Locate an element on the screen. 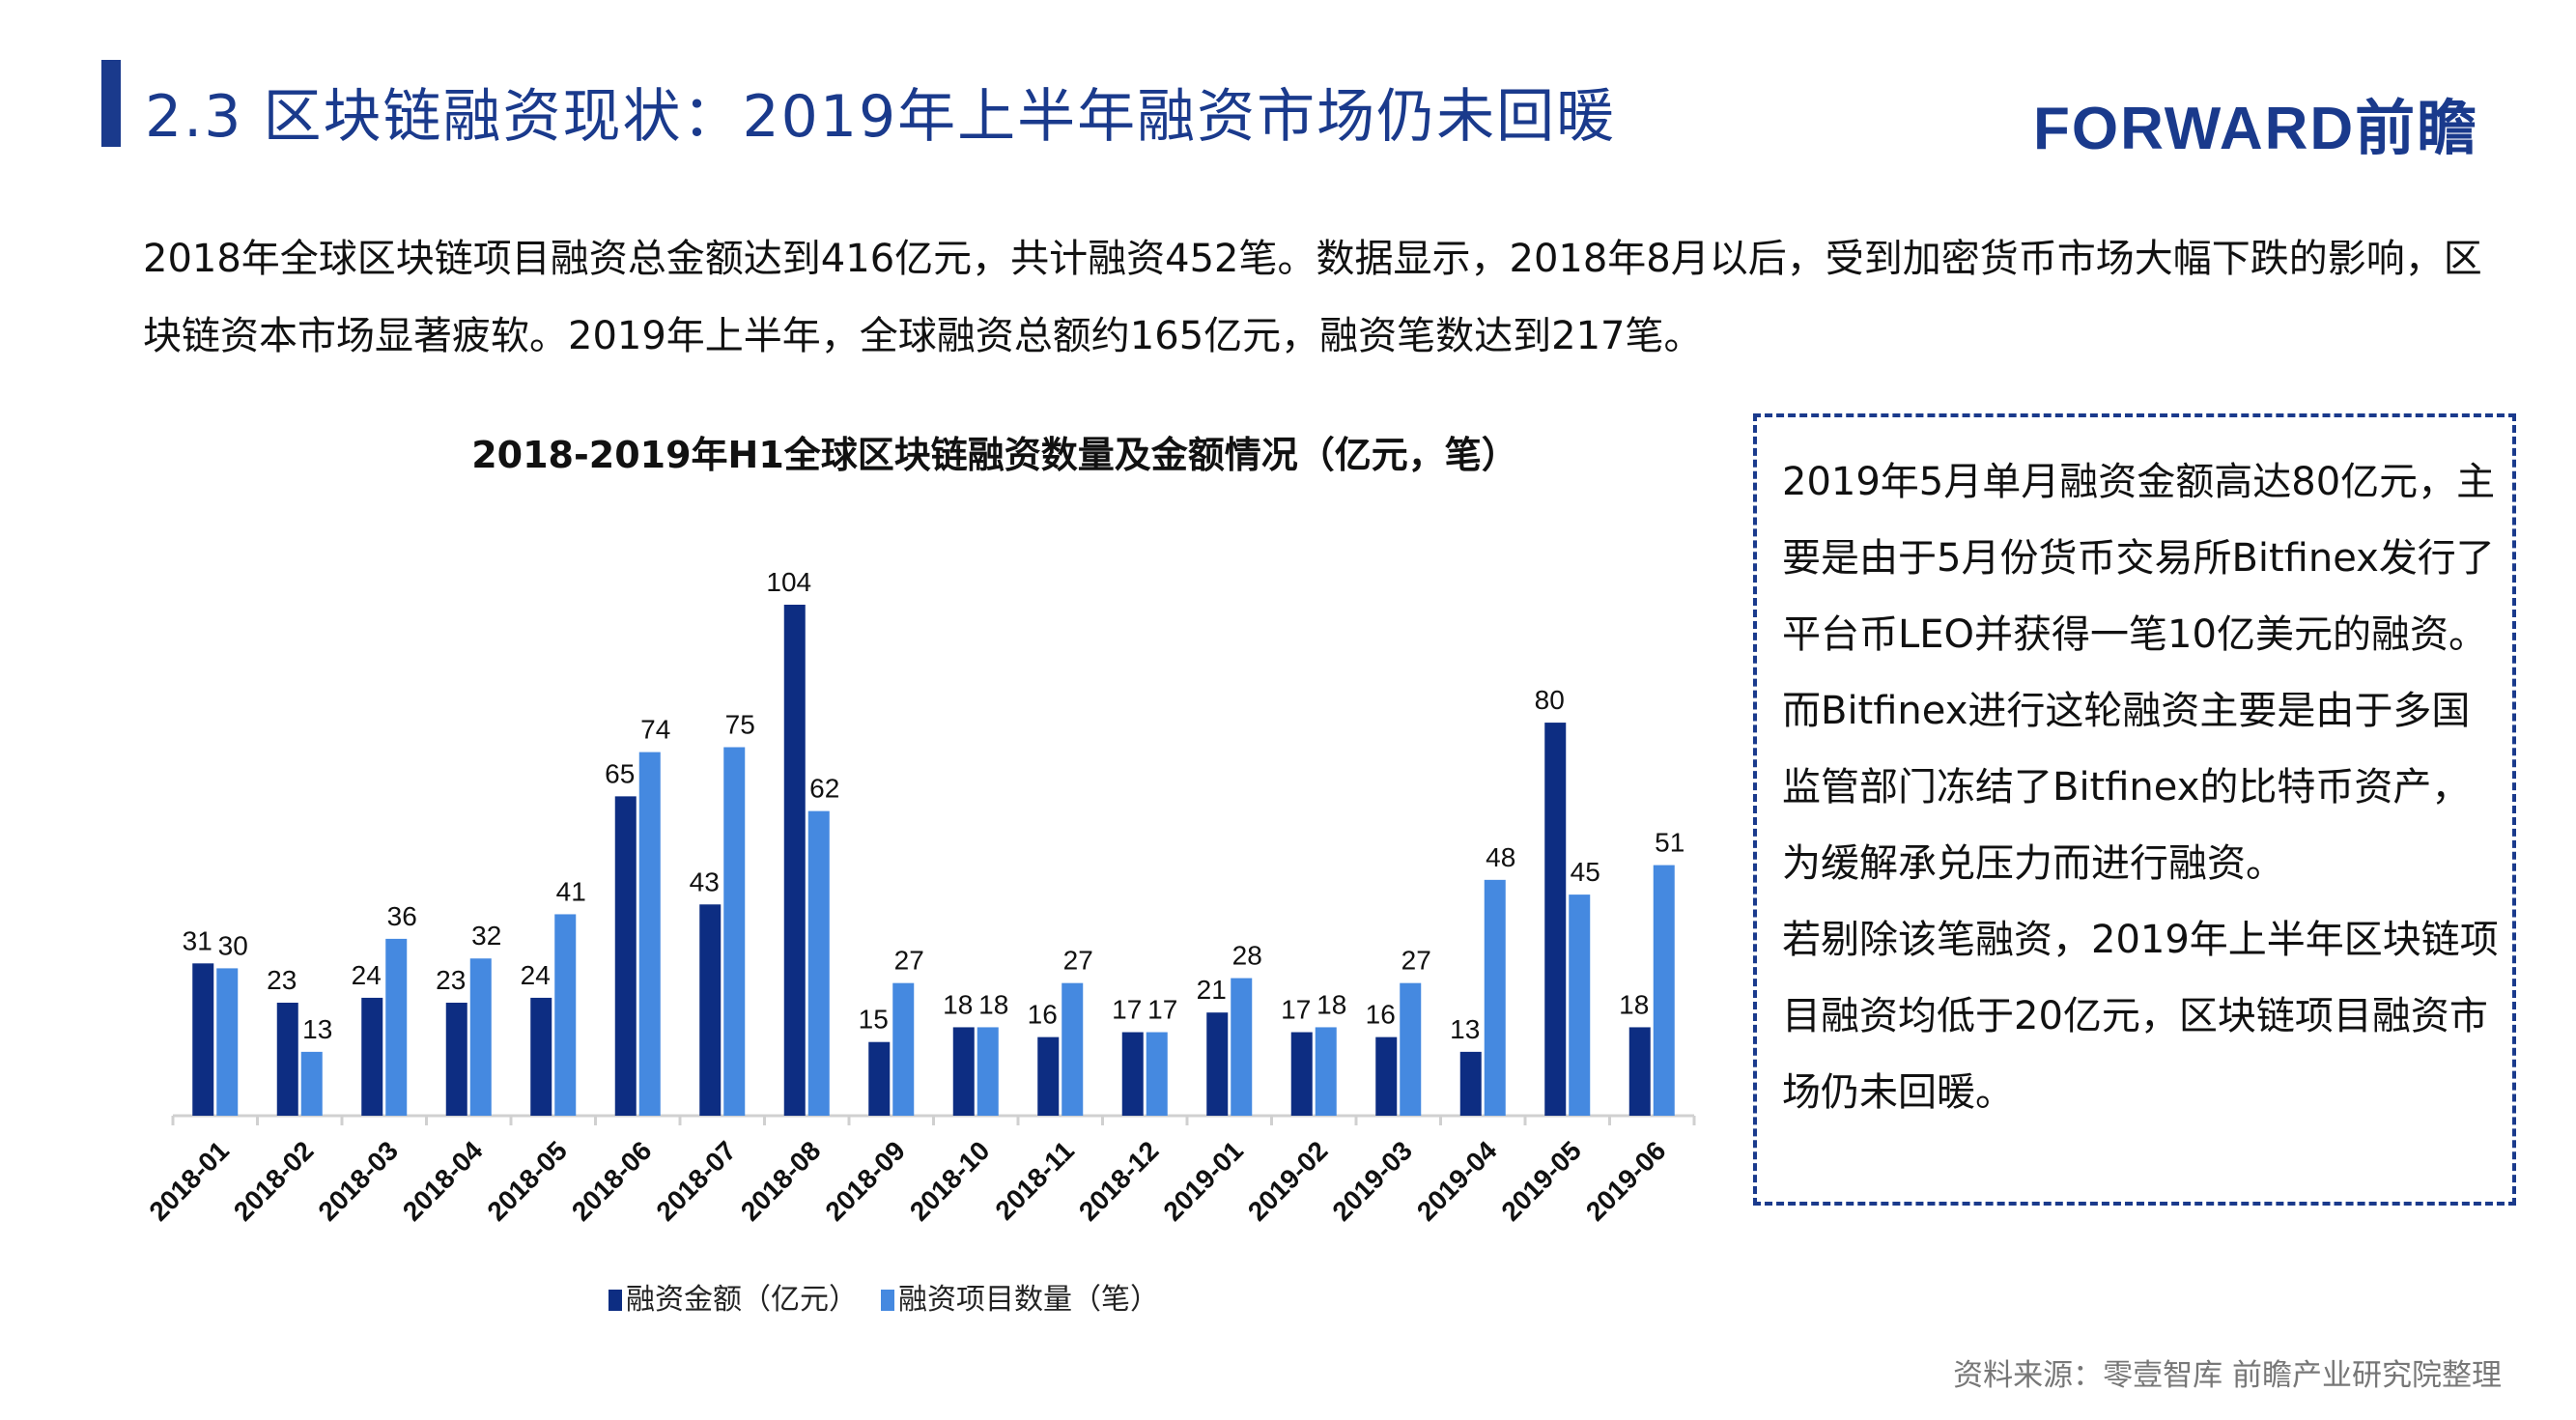 The width and height of the screenshot is (2576, 1420). x-tick-label: 2018-08 is located at coordinates (781, 1181).